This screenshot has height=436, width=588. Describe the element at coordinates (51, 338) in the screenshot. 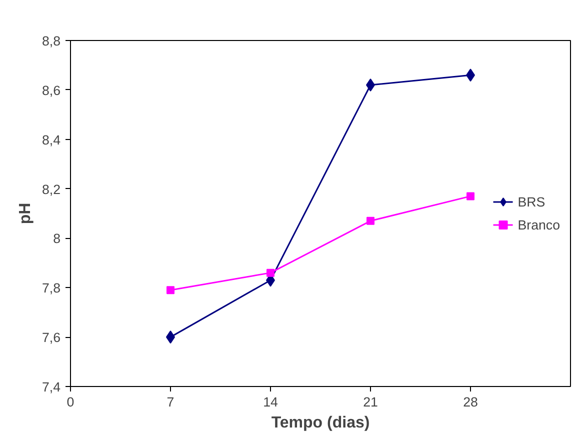

I see `y-tick-label: 7,6` at that location.